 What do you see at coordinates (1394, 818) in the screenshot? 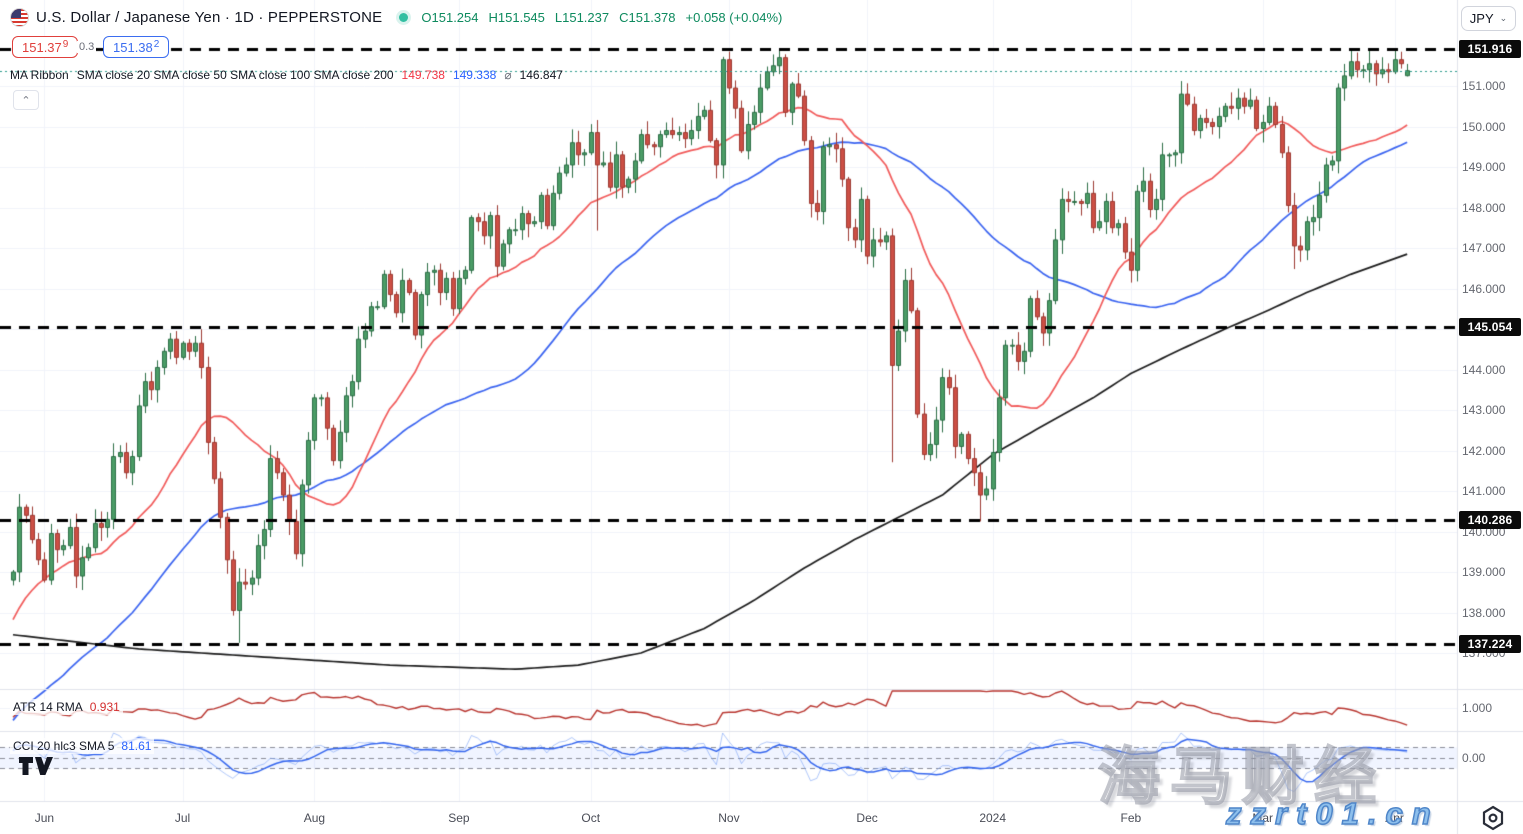
I see `time-axis-month: Apr` at bounding box center [1394, 818].